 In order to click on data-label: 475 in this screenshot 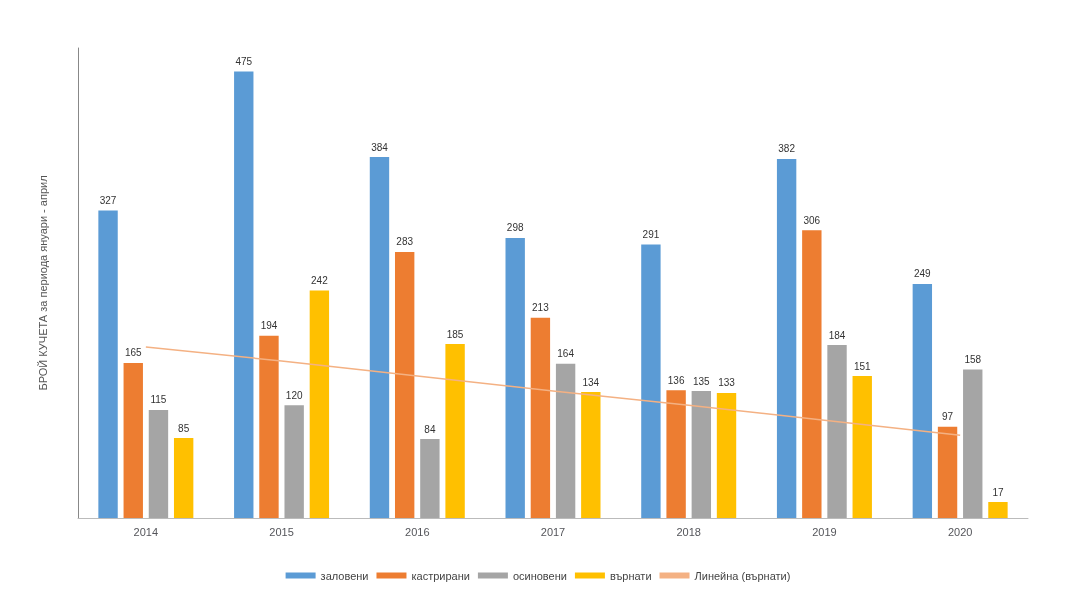, I will do `click(244, 61)`.